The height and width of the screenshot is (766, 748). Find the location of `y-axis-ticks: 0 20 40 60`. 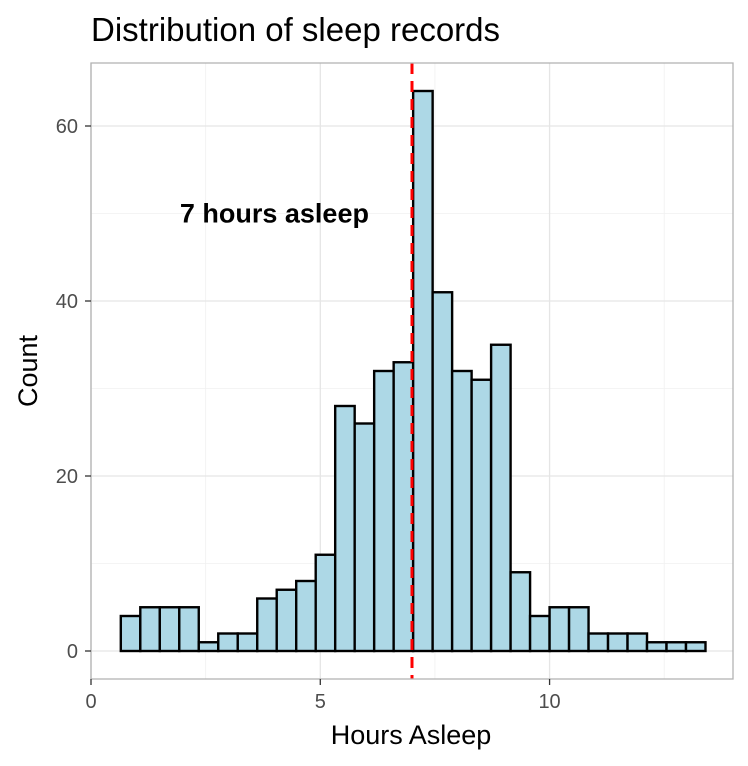

y-axis-ticks: 0 20 40 60 is located at coordinates (73, 389).